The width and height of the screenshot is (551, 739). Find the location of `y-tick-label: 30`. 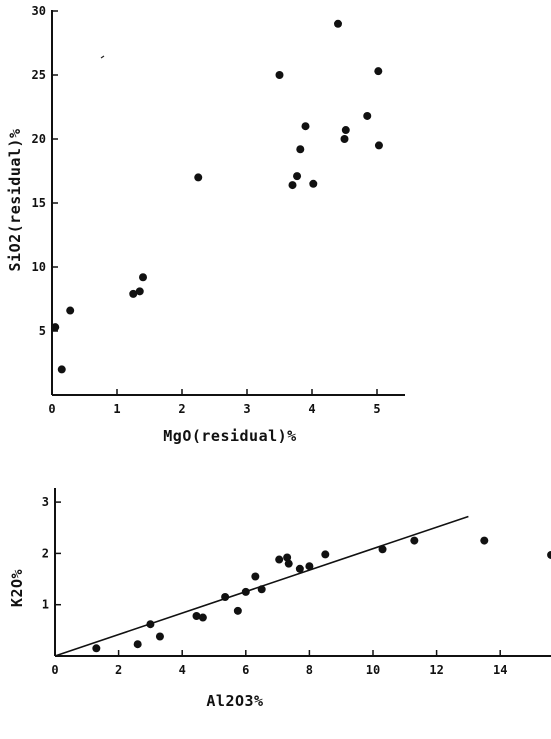

y-tick-label: 30 is located at coordinates (39, 11).